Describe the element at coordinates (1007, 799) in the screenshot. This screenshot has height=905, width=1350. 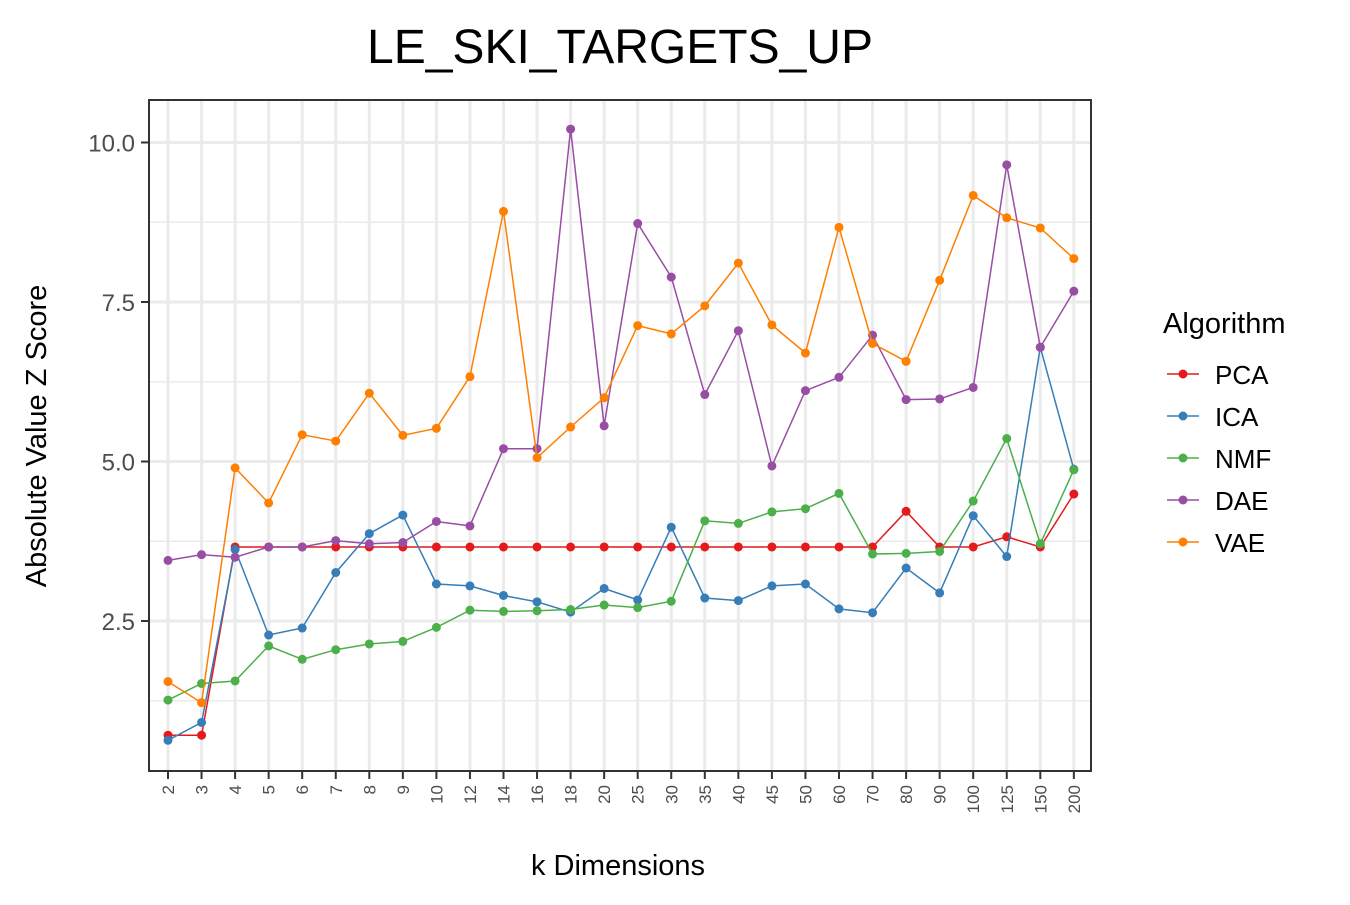
I see `x-tick-label: 125` at that location.